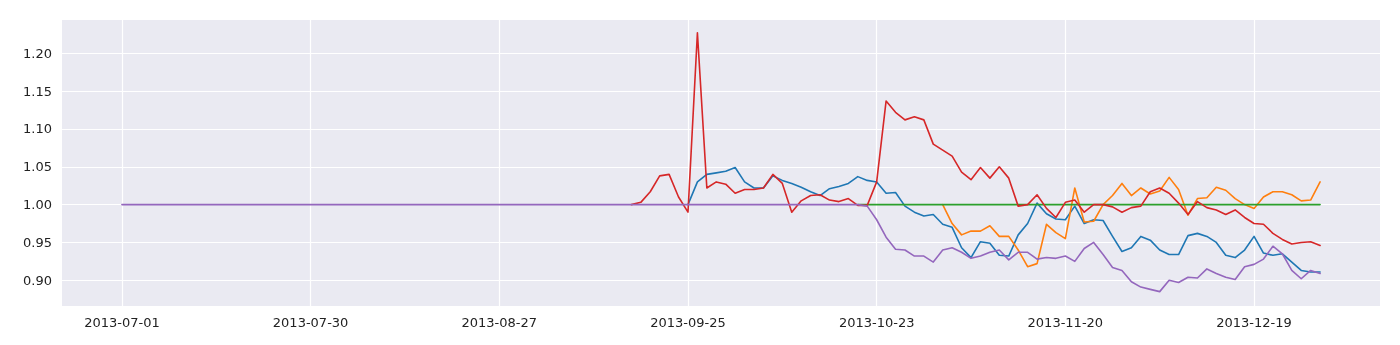  Describe the element at coordinates (310, 322) in the screenshot. I see `x-tick-label: 2013-07-30` at that location.